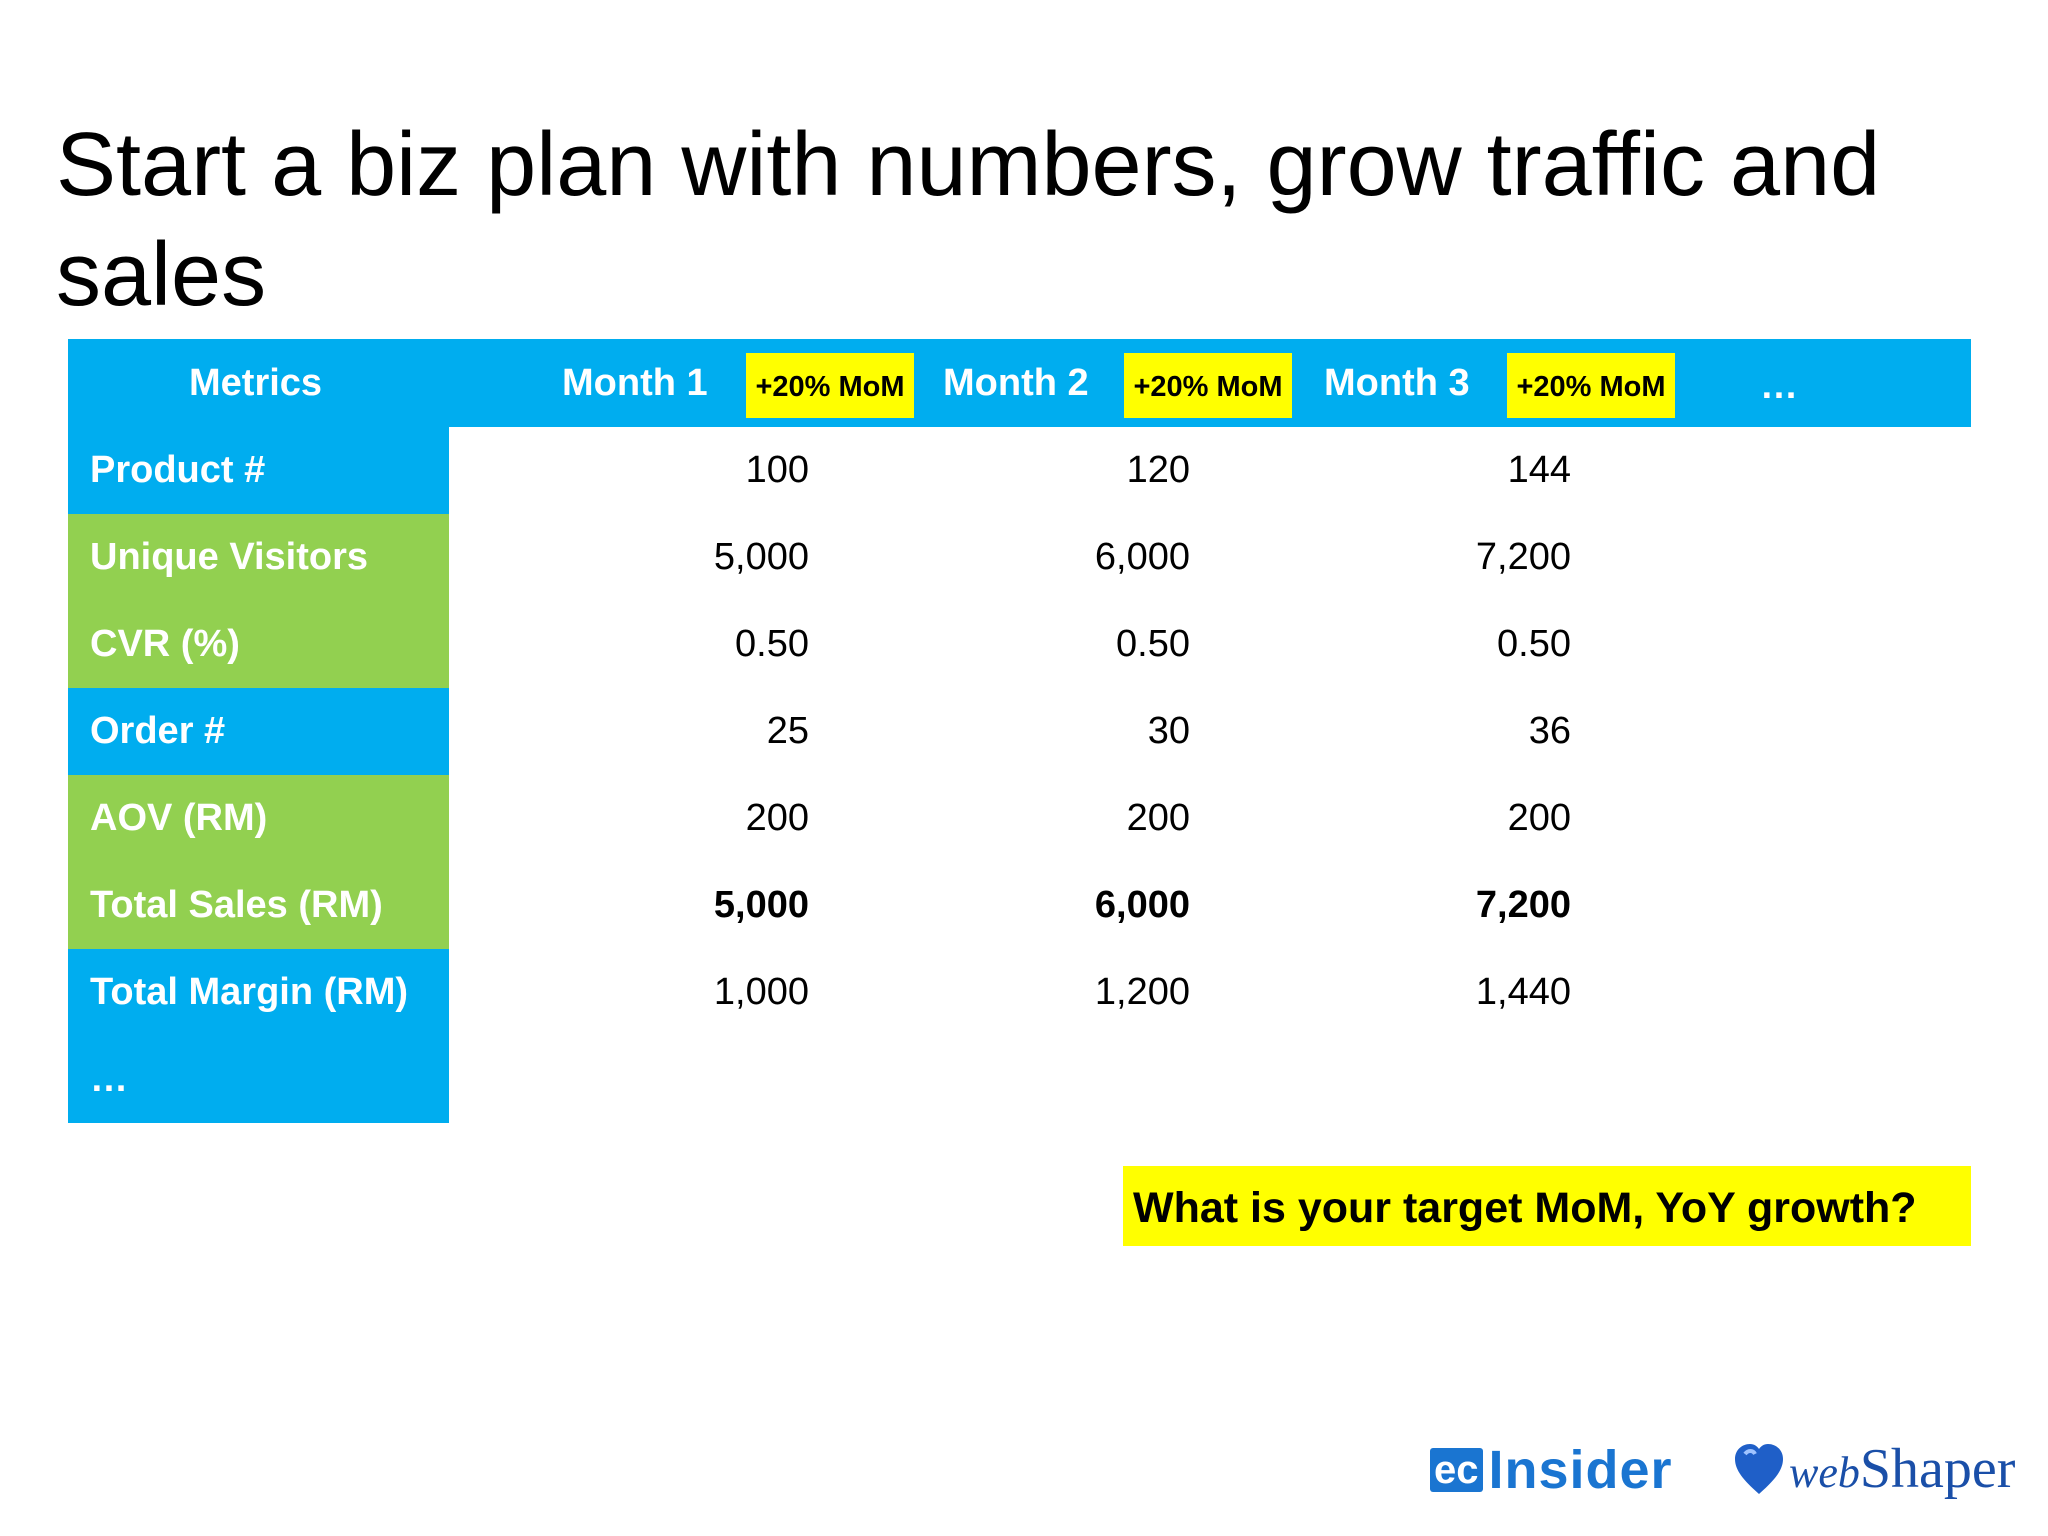 The image size is (2048, 1536). Describe the element at coordinates (1523, 992) in the screenshot. I see `cell-margin-m3: 1,440` at that location.